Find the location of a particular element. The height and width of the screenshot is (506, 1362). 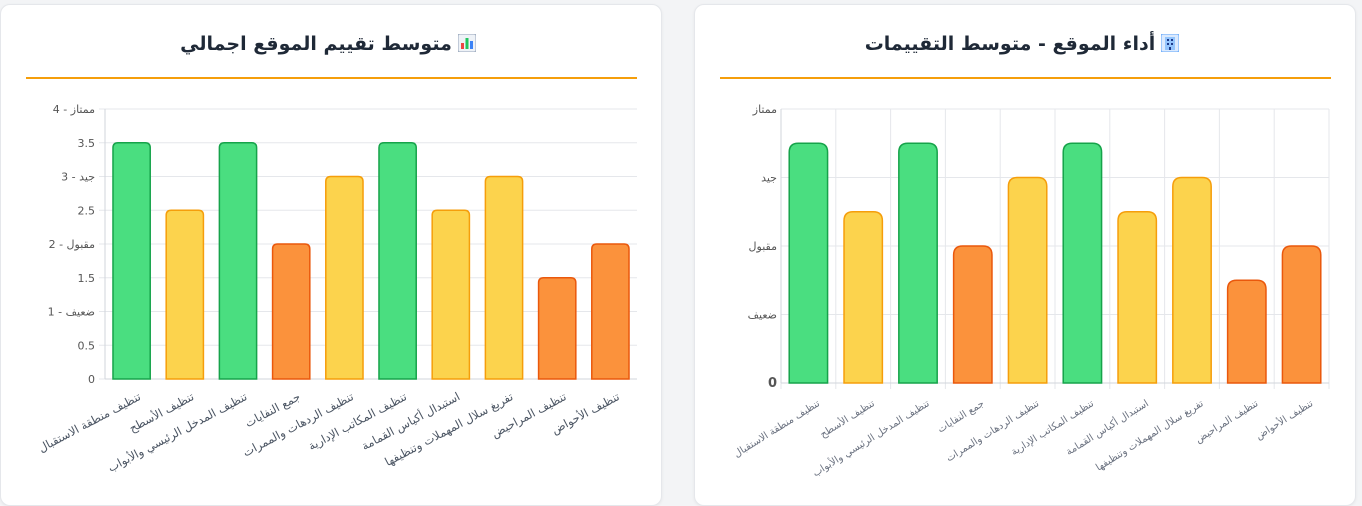

left-y-tick-label: 2.5 is located at coordinates (87, 210).